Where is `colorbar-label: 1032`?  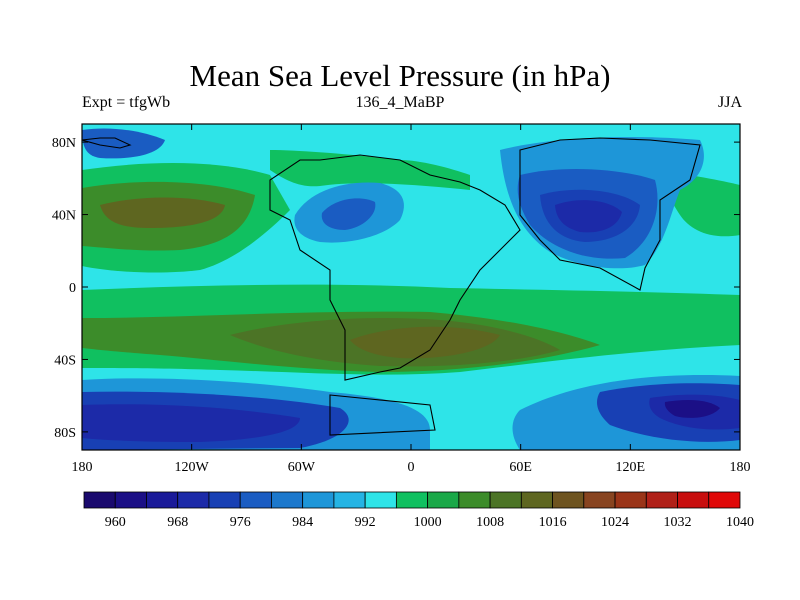 colorbar-label: 1032 is located at coordinates (678, 522).